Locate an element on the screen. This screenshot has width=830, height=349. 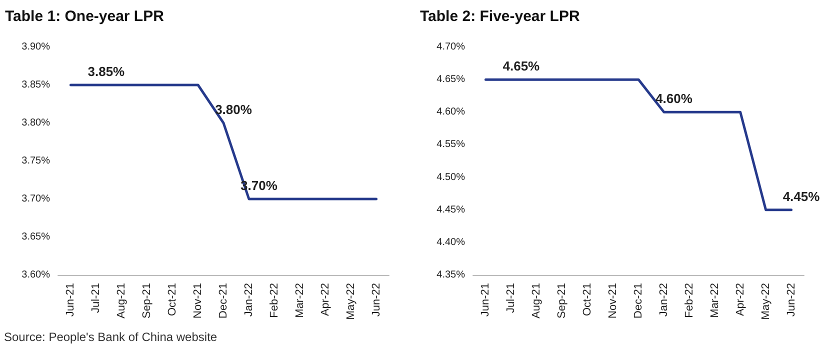
y-tick-label: 3.60% is located at coordinates (36, 275).